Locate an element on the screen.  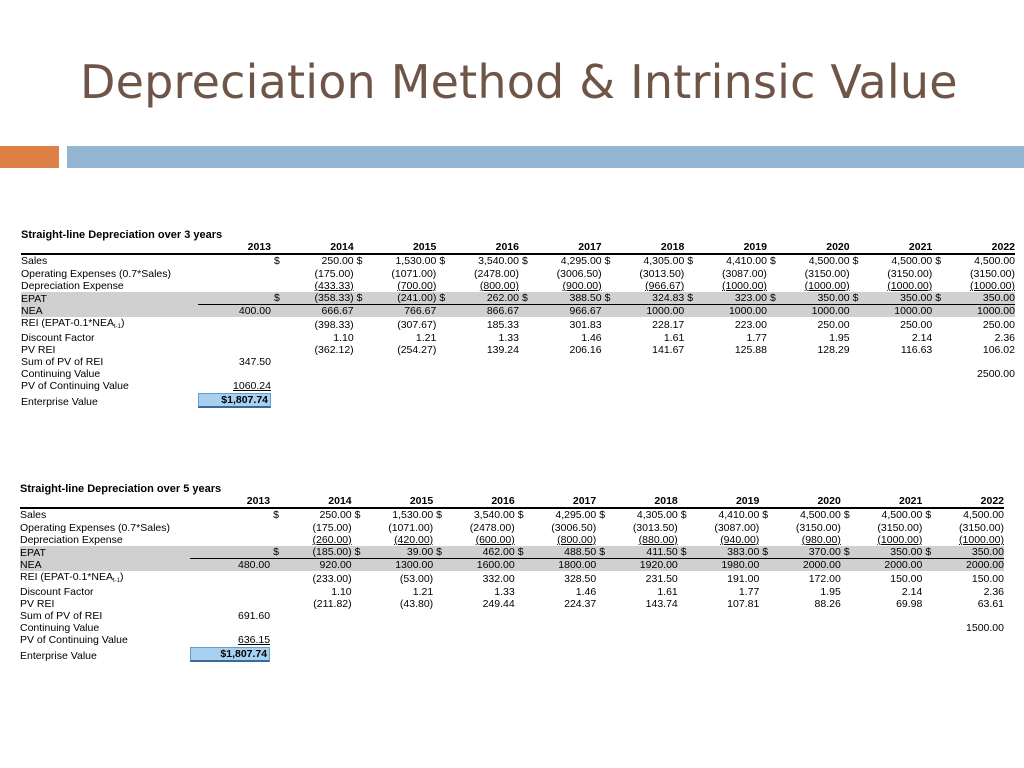
value-2017: 301.83 is located at coordinates (560, 324).